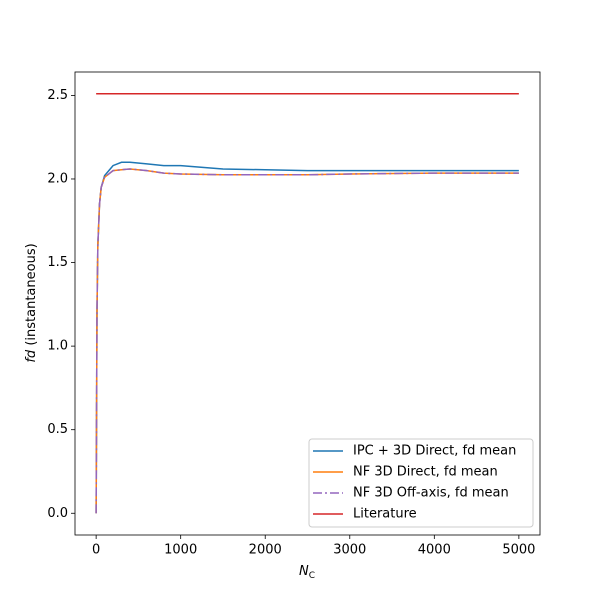 The height and width of the screenshot is (600, 600). Describe the element at coordinates (57, 178) in the screenshot. I see `y-tick-label: 2.0` at that location.